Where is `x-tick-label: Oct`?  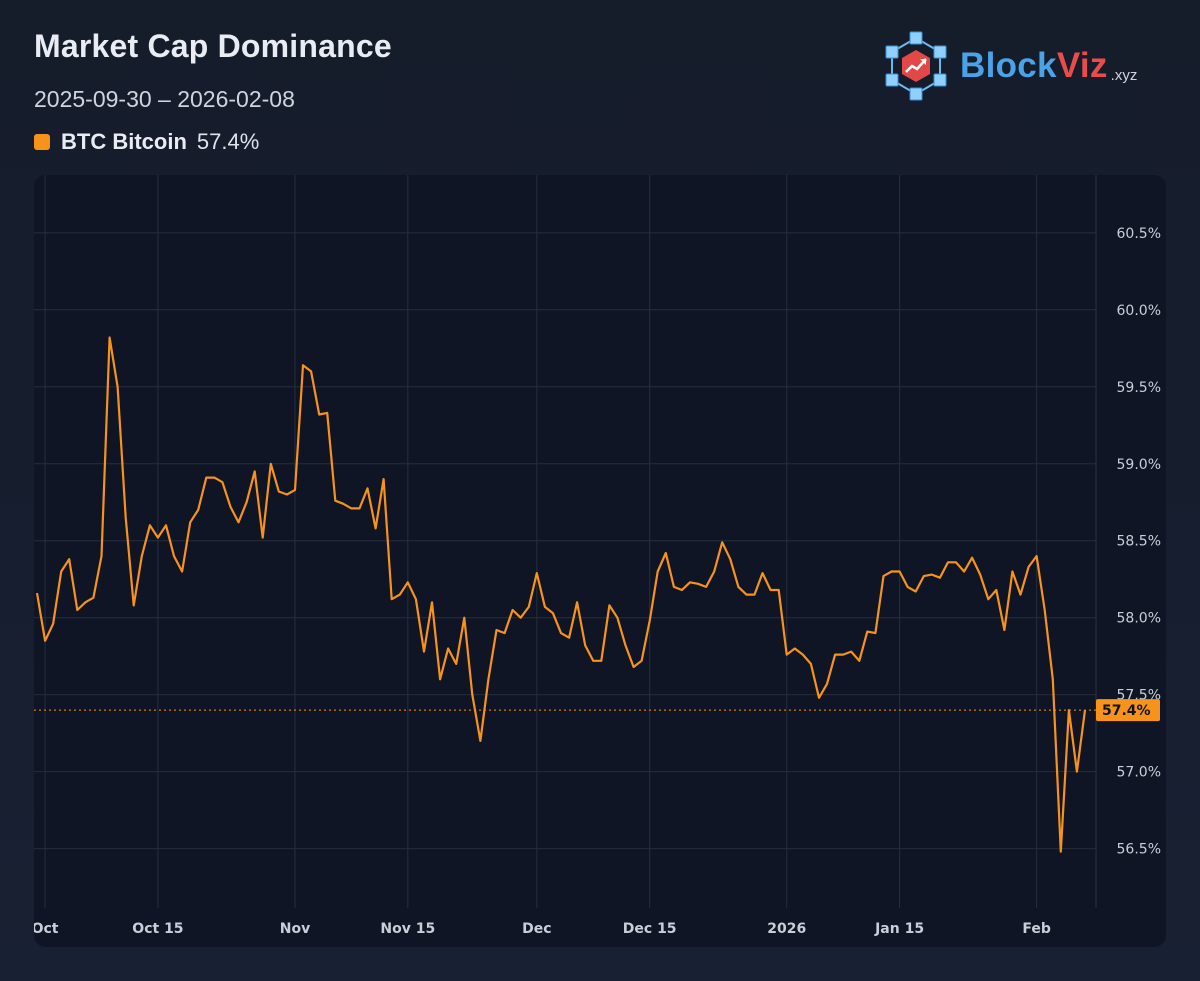 x-tick-label: Oct is located at coordinates (46, 929).